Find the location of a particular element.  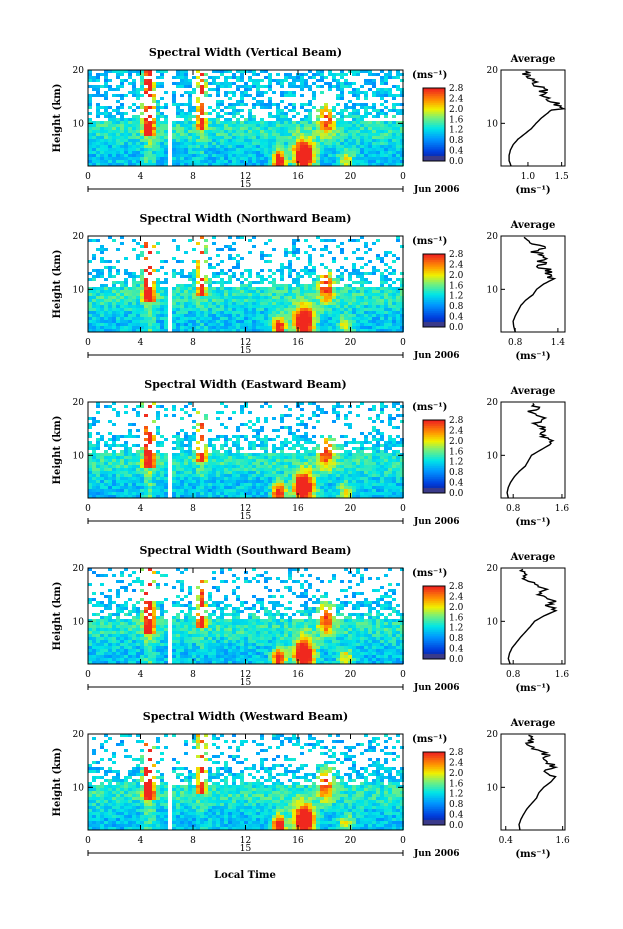

heatmap-field is located at coordinates (246, 616).